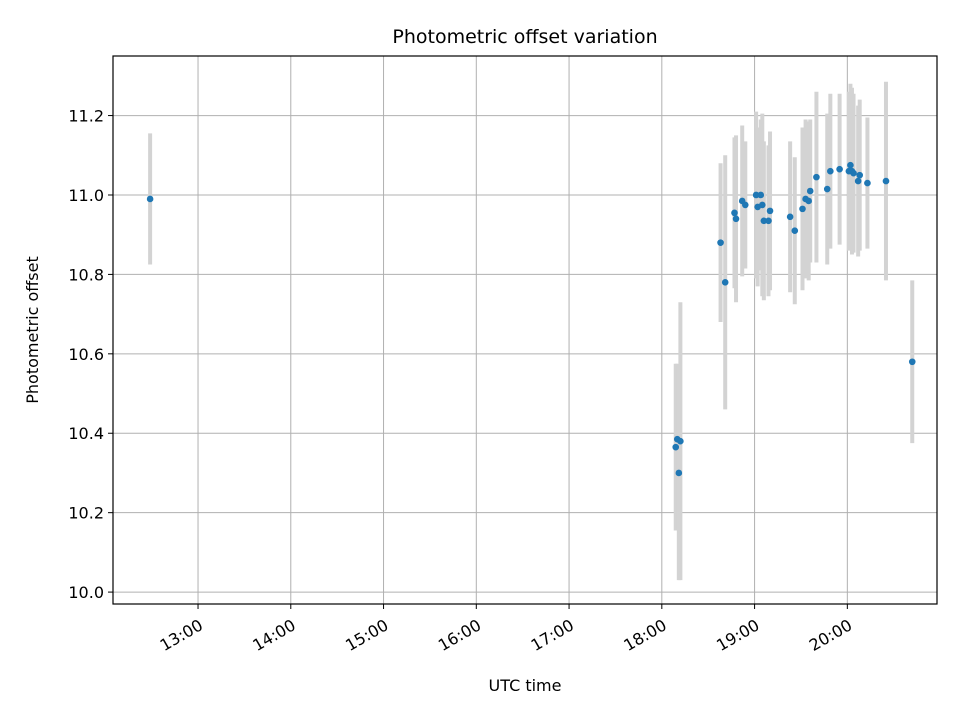  What do you see at coordinates (86, 354) in the screenshot?
I see `y-tick-label: 10.6` at bounding box center [86, 354].